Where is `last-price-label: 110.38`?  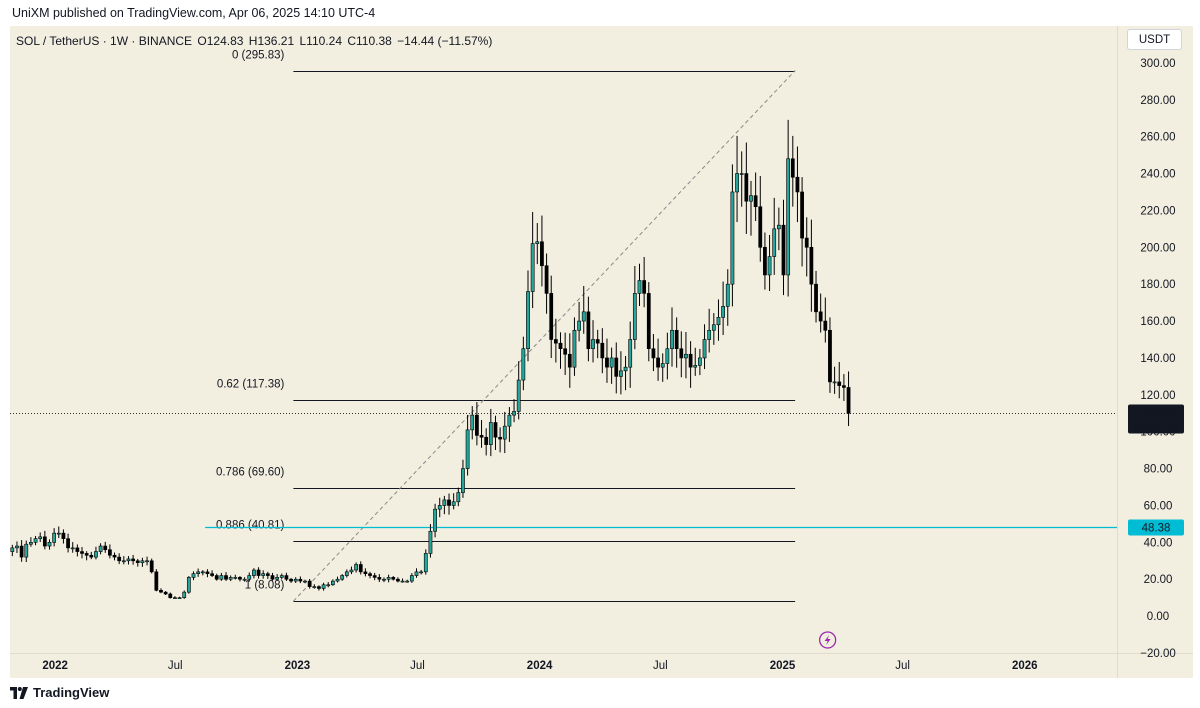
last-price-label: 110.38 is located at coordinates (1156, 415).